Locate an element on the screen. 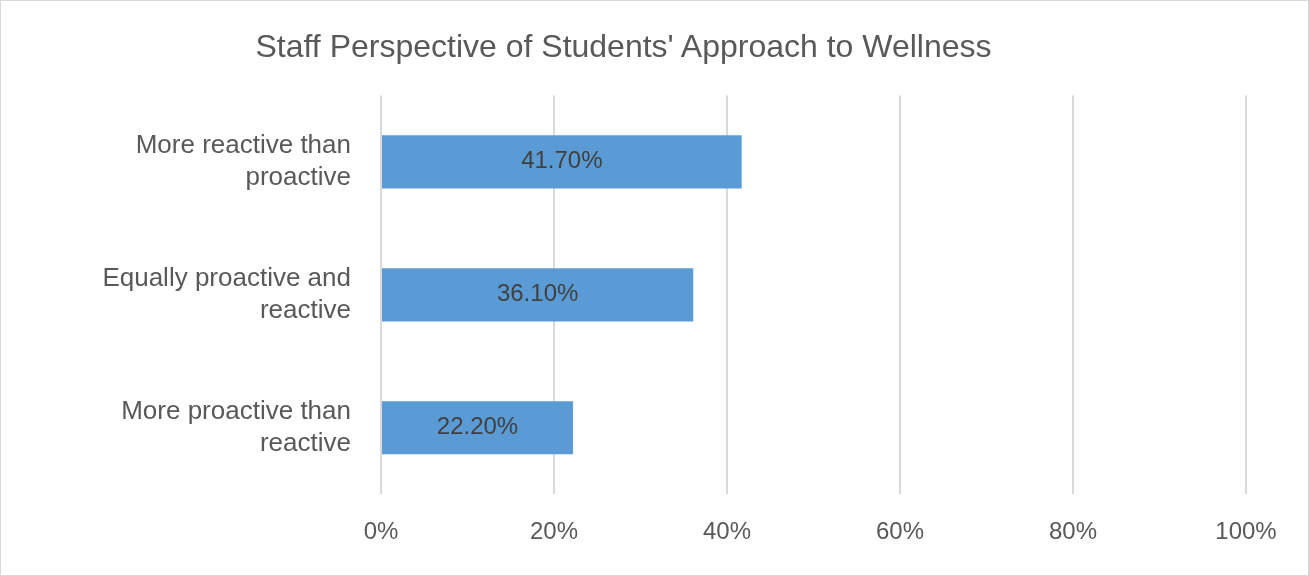 The image size is (1309, 576). x-tick-label: 60% is located at coordinates (900, 531).